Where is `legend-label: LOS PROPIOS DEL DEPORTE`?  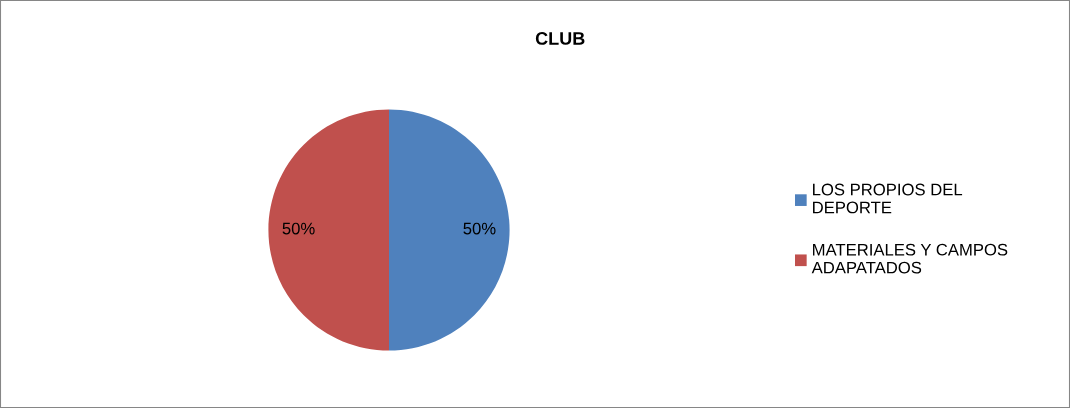
legend-label: LOS PROPIOS DEL DEPORTE is located at coordinates (888, 198).